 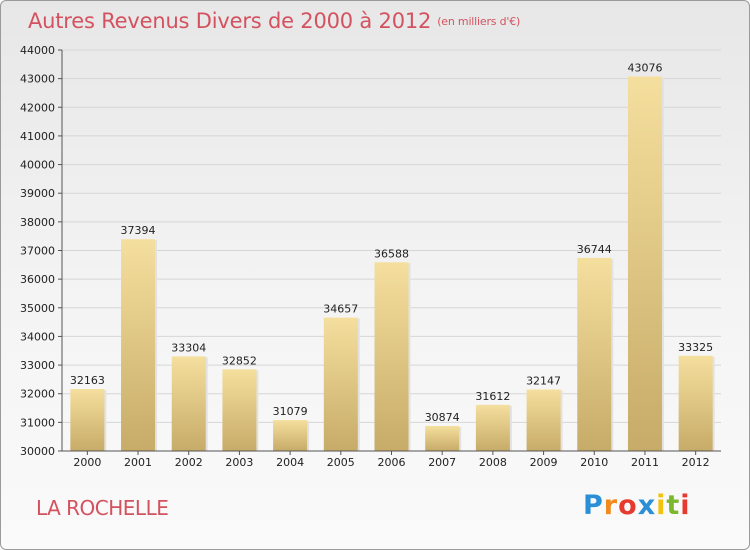 What do you see at coordinates (341, 462) in the screenshot?
I see `x-tick-label: 2005` at bounding box center [341, 462].